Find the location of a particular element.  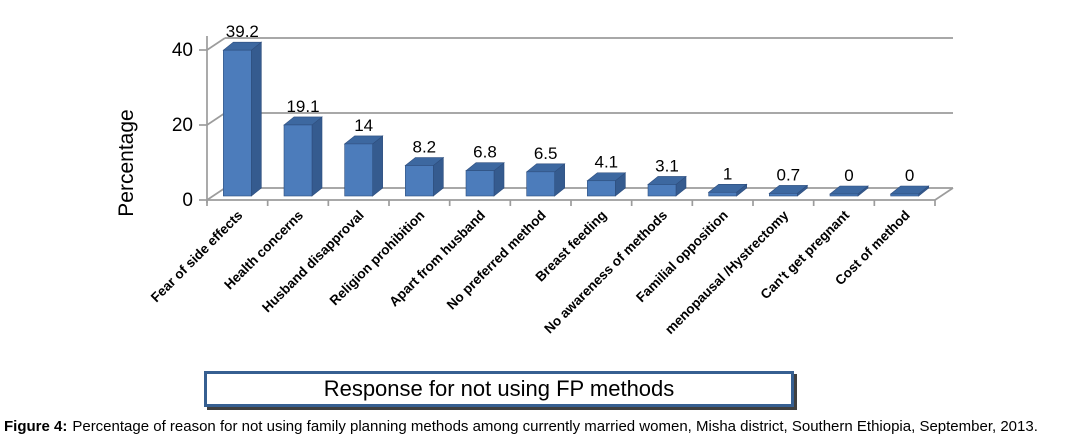

y-axis-title: Percentage is located at coordinates (126, 162).